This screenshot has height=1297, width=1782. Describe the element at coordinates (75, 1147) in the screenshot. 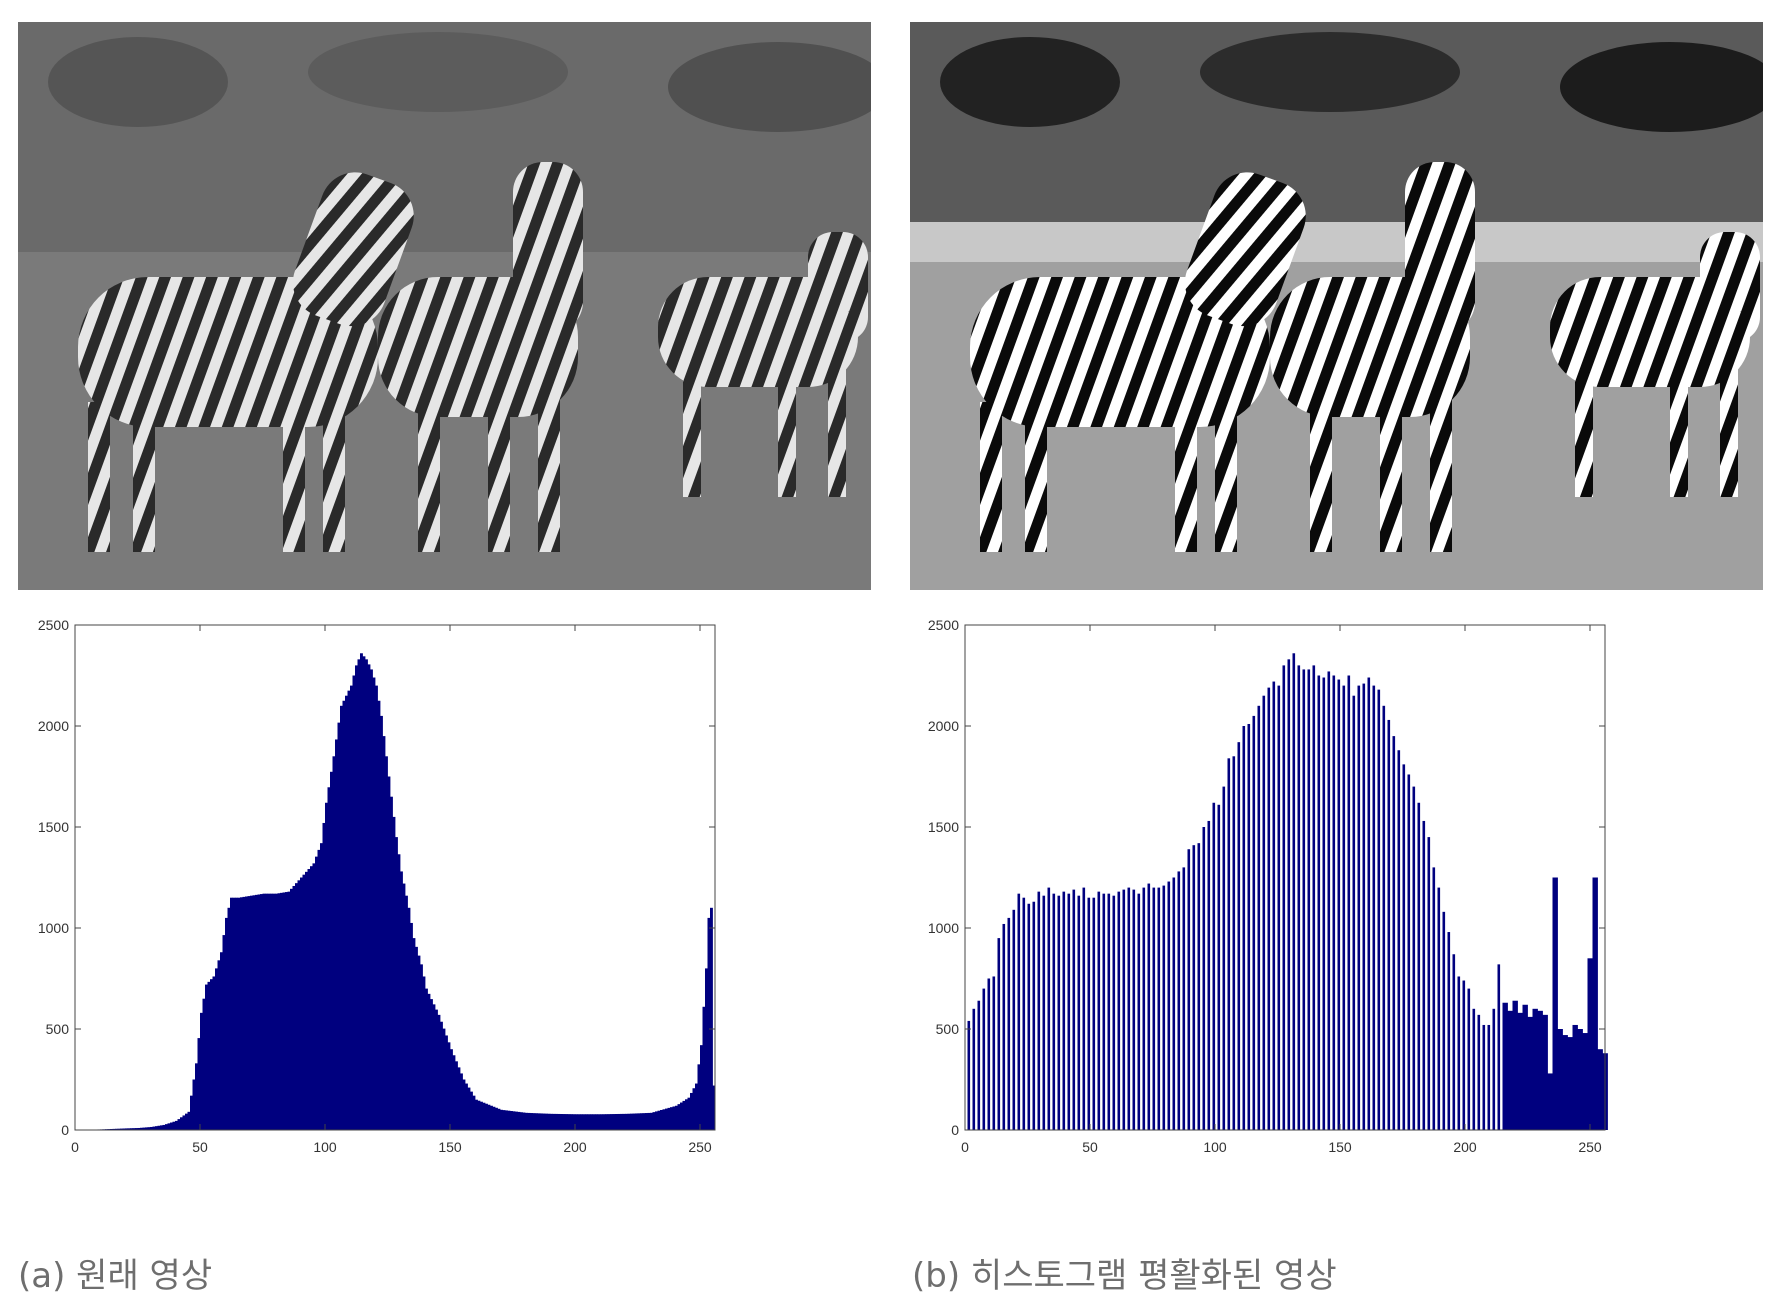

I see `x-tick-label: 0` at that location.